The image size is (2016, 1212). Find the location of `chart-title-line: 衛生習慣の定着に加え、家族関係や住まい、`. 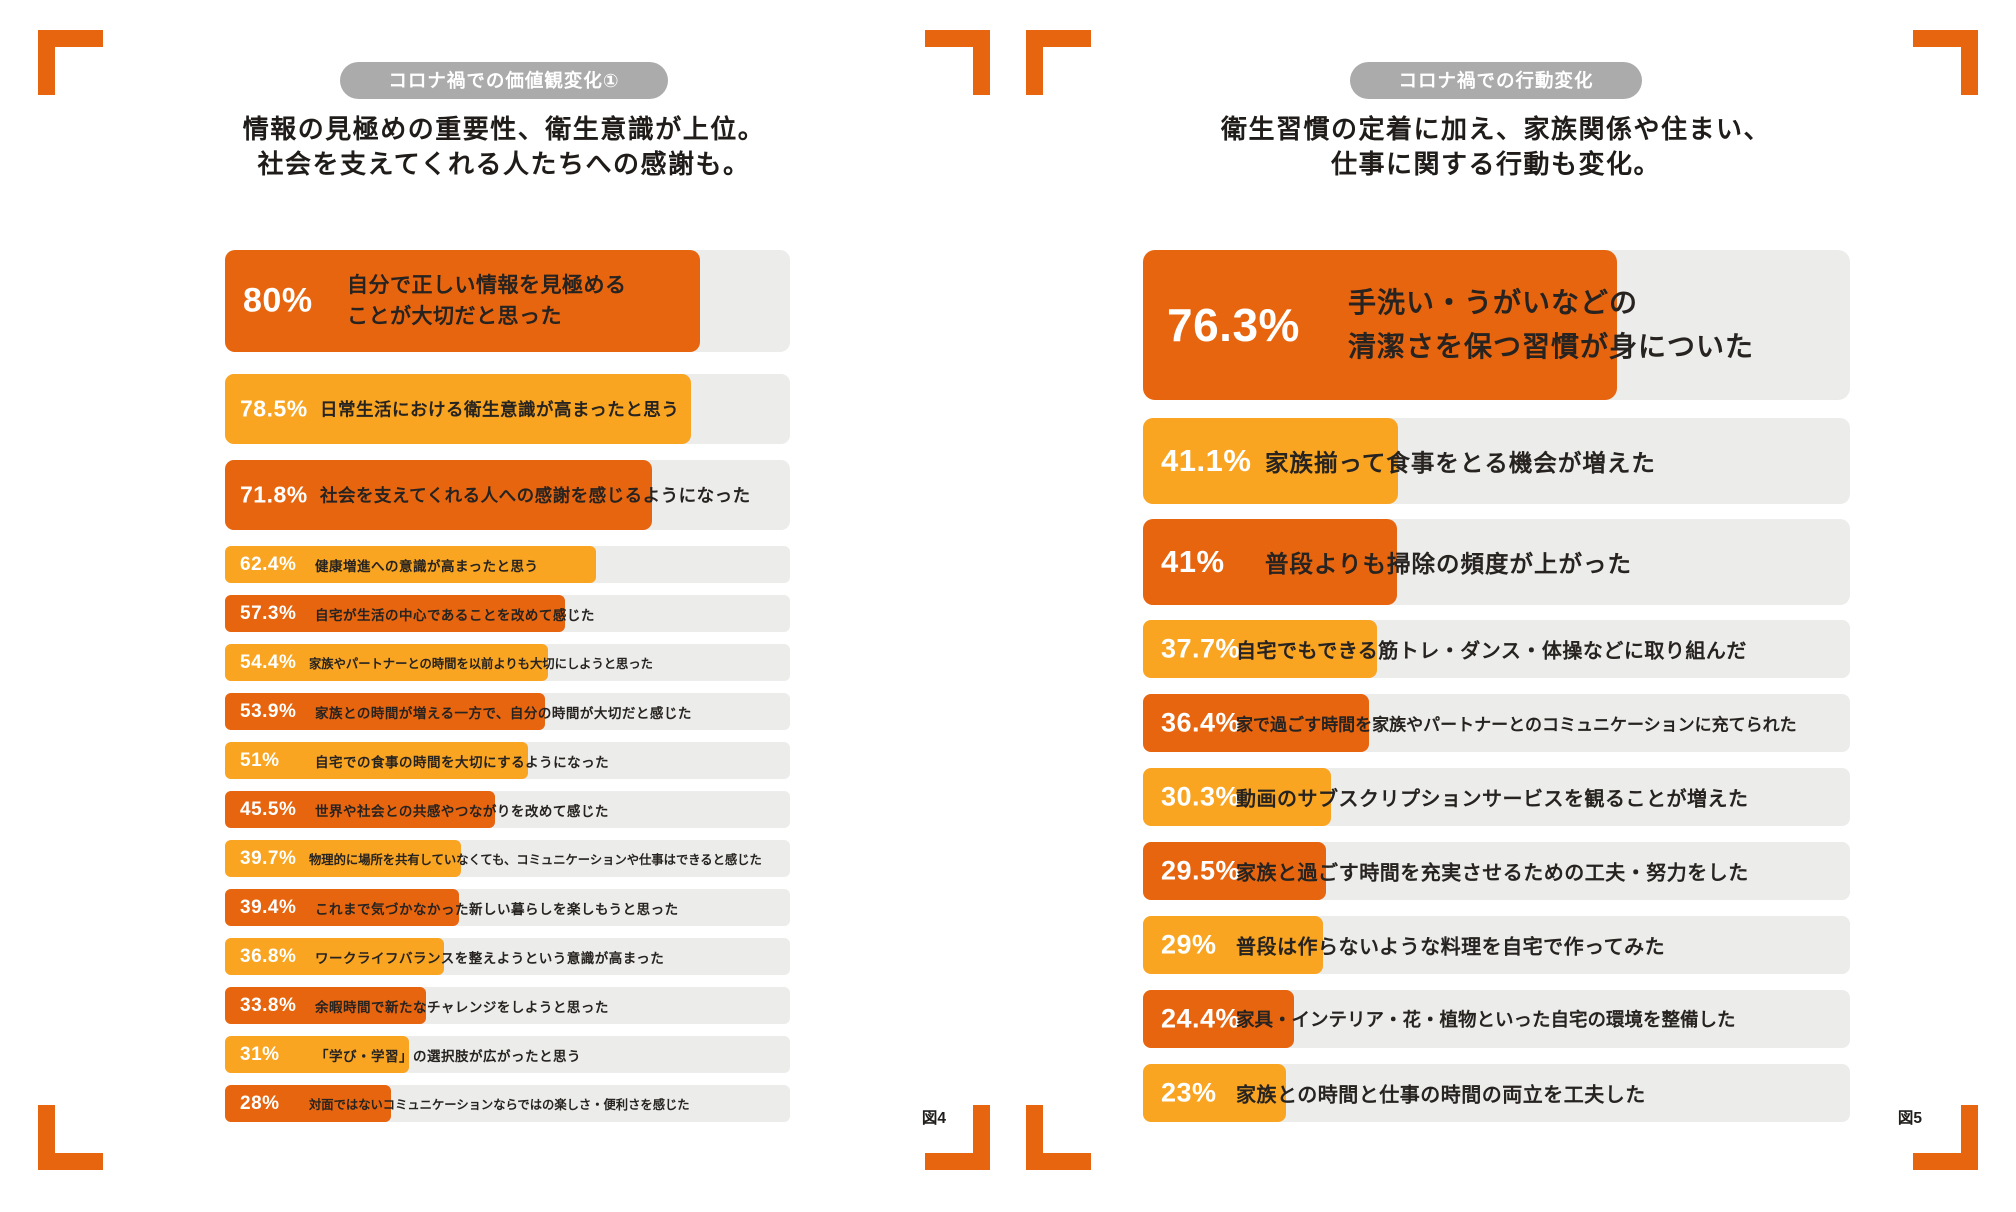

chart-title-line: 衛生習慣の定着に加え、家族関係や住まい、 is located at coordinates (1495, 129).